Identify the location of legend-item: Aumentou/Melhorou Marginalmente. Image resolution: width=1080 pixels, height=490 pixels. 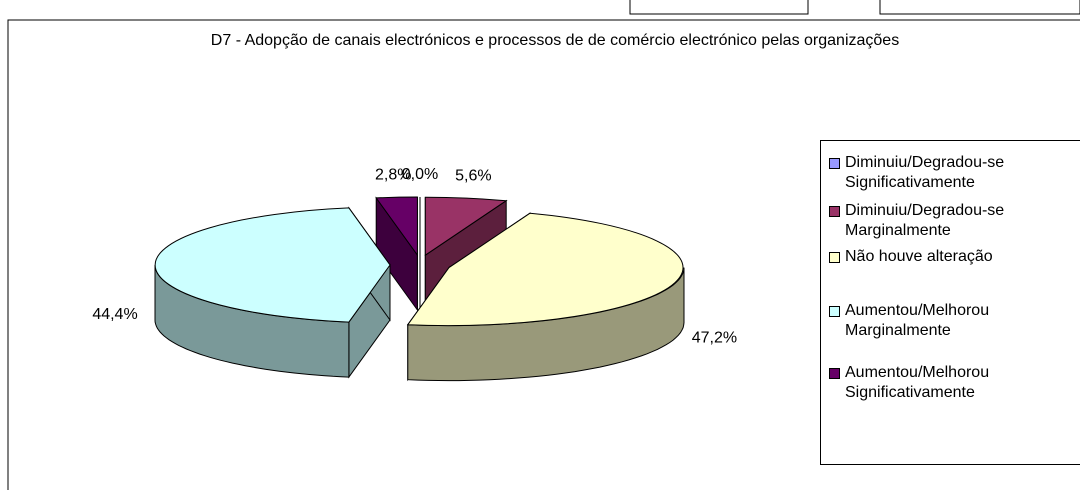
(954, 321).